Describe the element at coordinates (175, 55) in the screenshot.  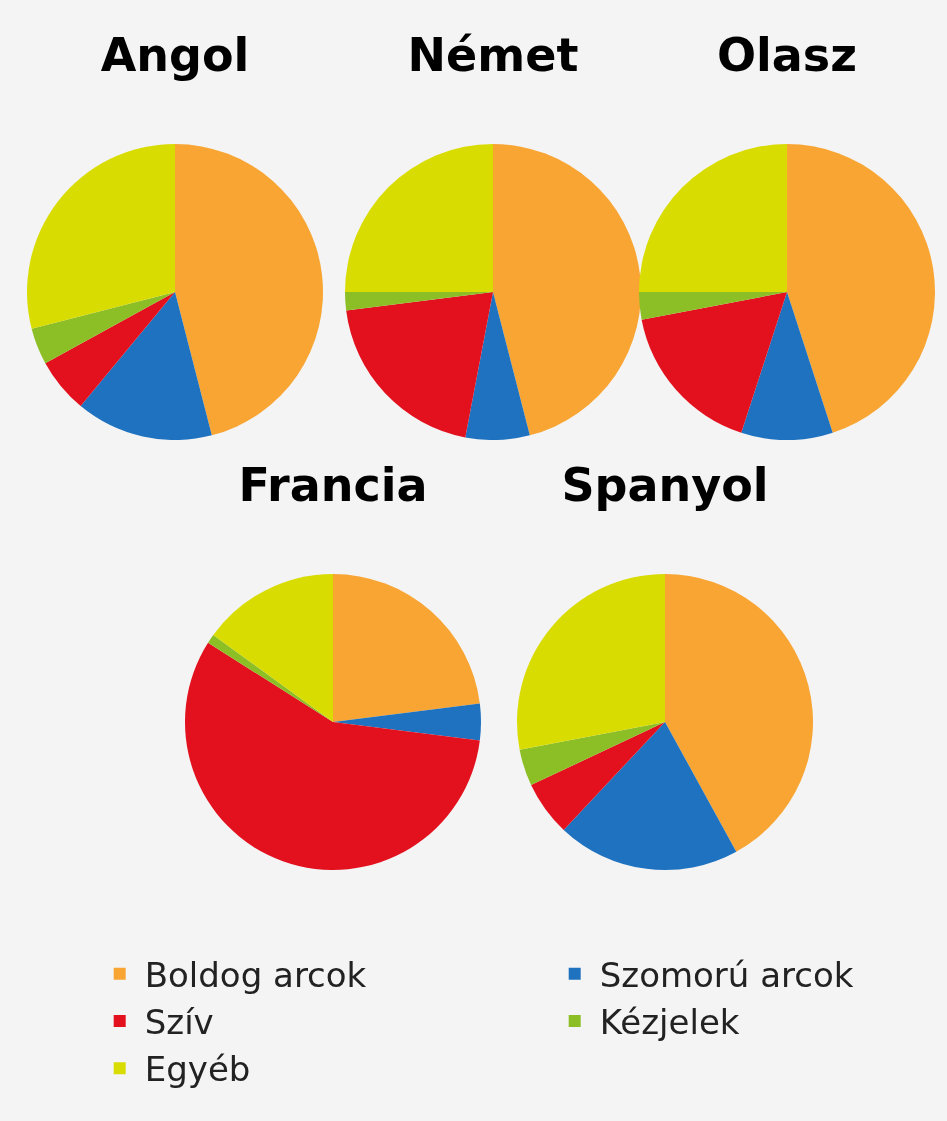
I see `chart-title: Angol` at that location.